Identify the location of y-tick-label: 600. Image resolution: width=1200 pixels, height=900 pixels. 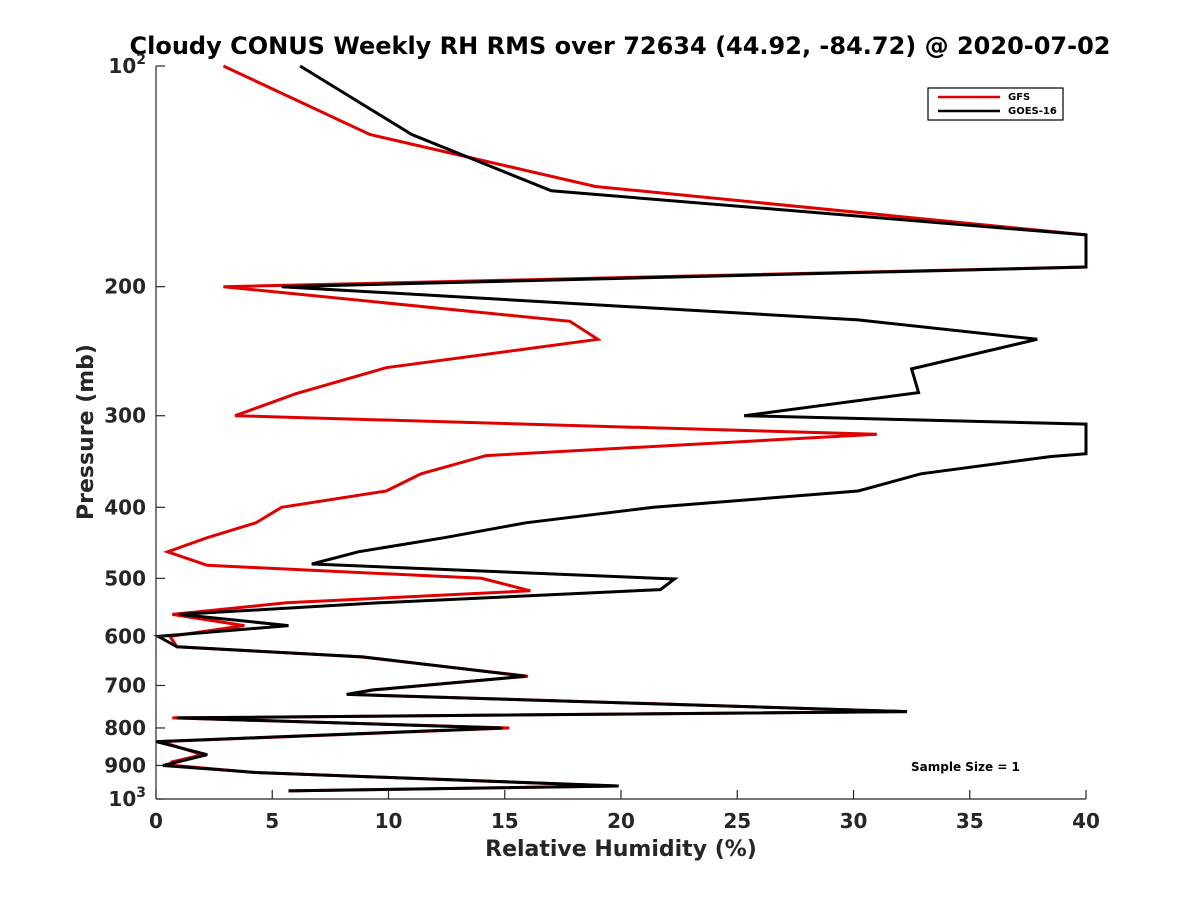
(125, 636).